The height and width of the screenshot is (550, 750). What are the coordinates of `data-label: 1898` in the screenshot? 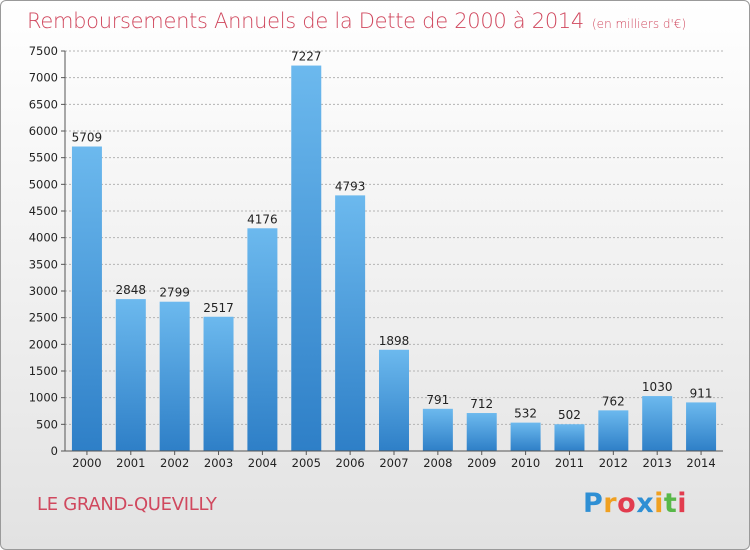 It's located at (394, 341).